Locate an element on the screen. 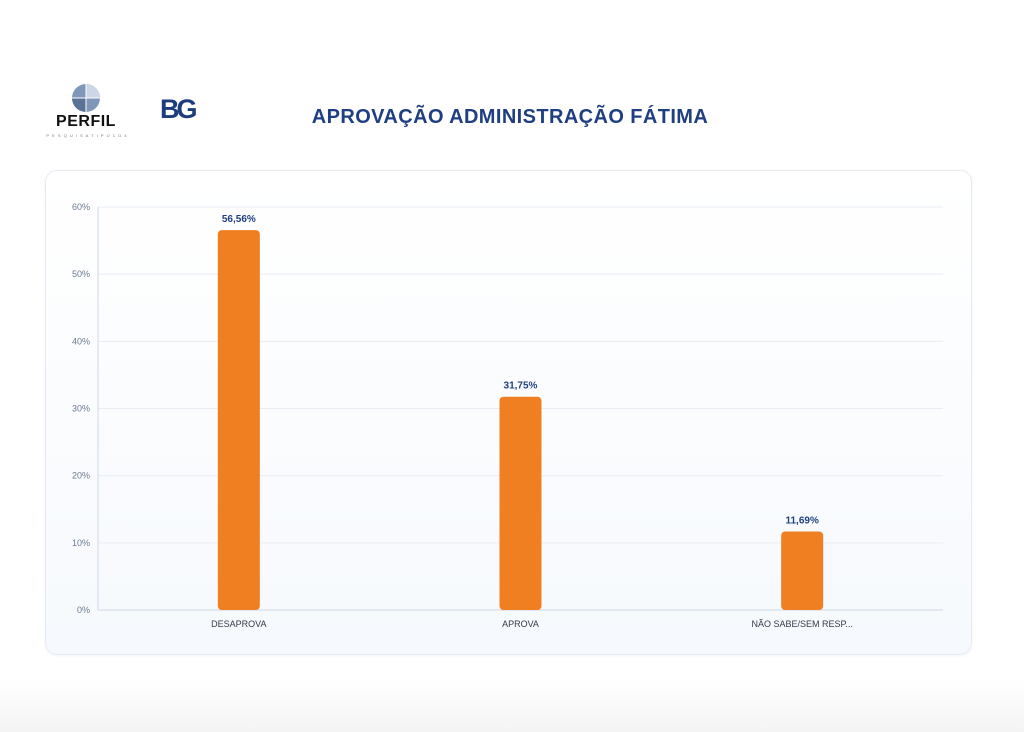 Image resolution: width=1024 pixels, height=732 pixels. y-tick-label: 40% is located at coordinates (81, 341).